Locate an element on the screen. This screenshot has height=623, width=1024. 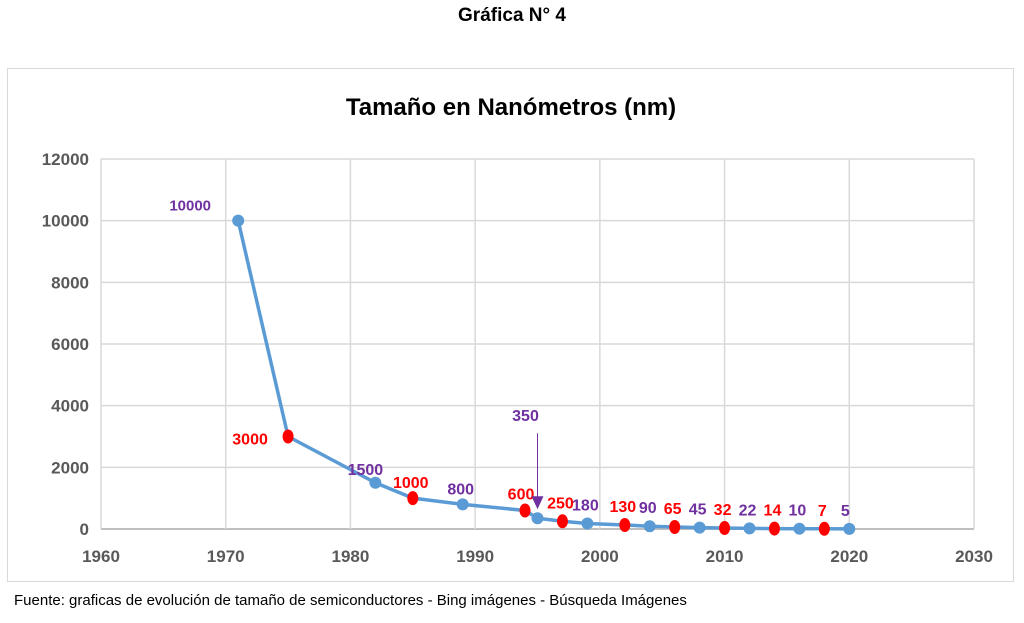
x-tick-label: 2000 is located at coordinates (600, 556).